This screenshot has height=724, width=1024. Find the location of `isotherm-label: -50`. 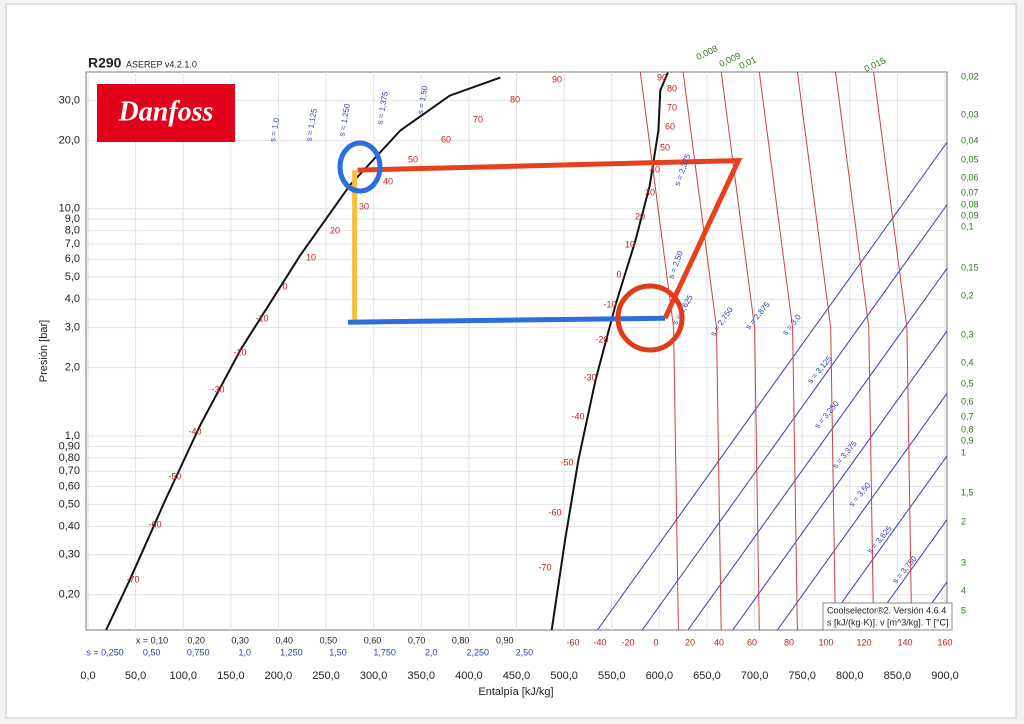

isotherm-label: -50 is located at coordinates (566, 462).